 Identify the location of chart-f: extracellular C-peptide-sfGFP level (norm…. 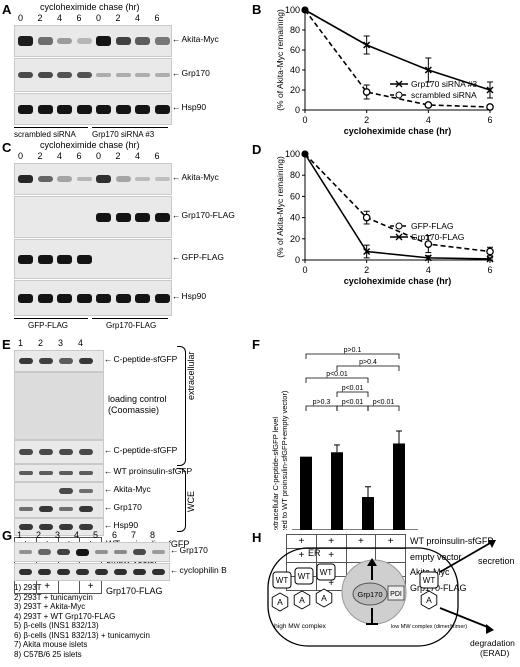
(344, 438).